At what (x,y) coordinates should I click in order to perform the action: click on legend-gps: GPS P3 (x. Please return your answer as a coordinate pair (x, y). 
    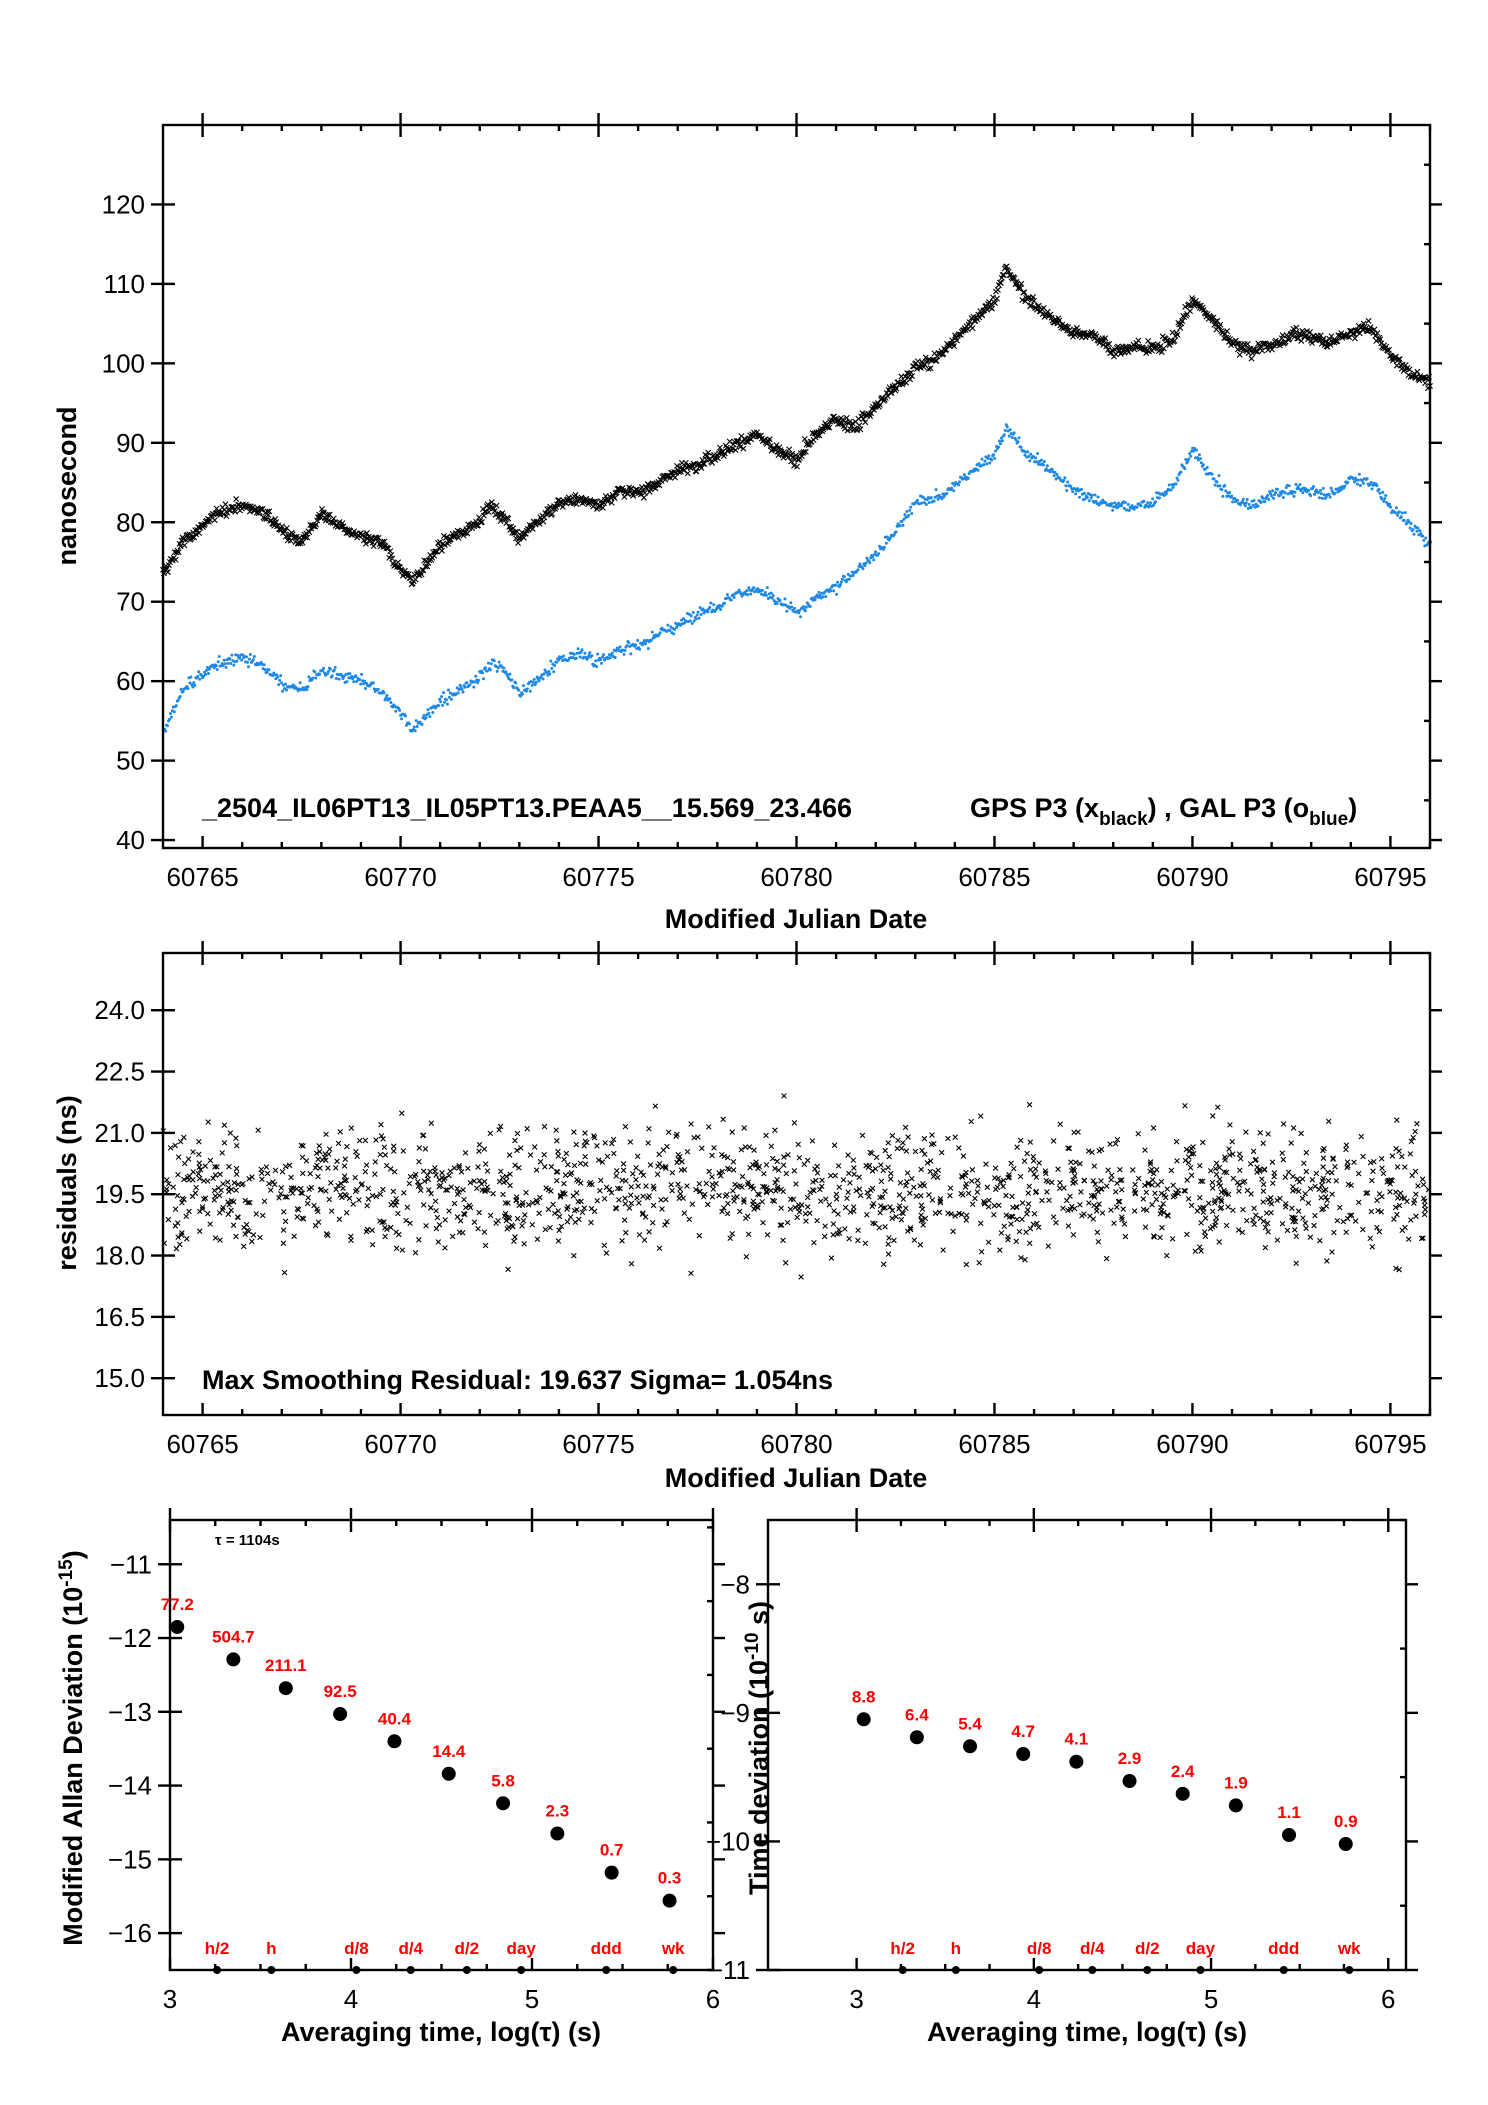
    Looking at the image, I should click on (1034, 808).